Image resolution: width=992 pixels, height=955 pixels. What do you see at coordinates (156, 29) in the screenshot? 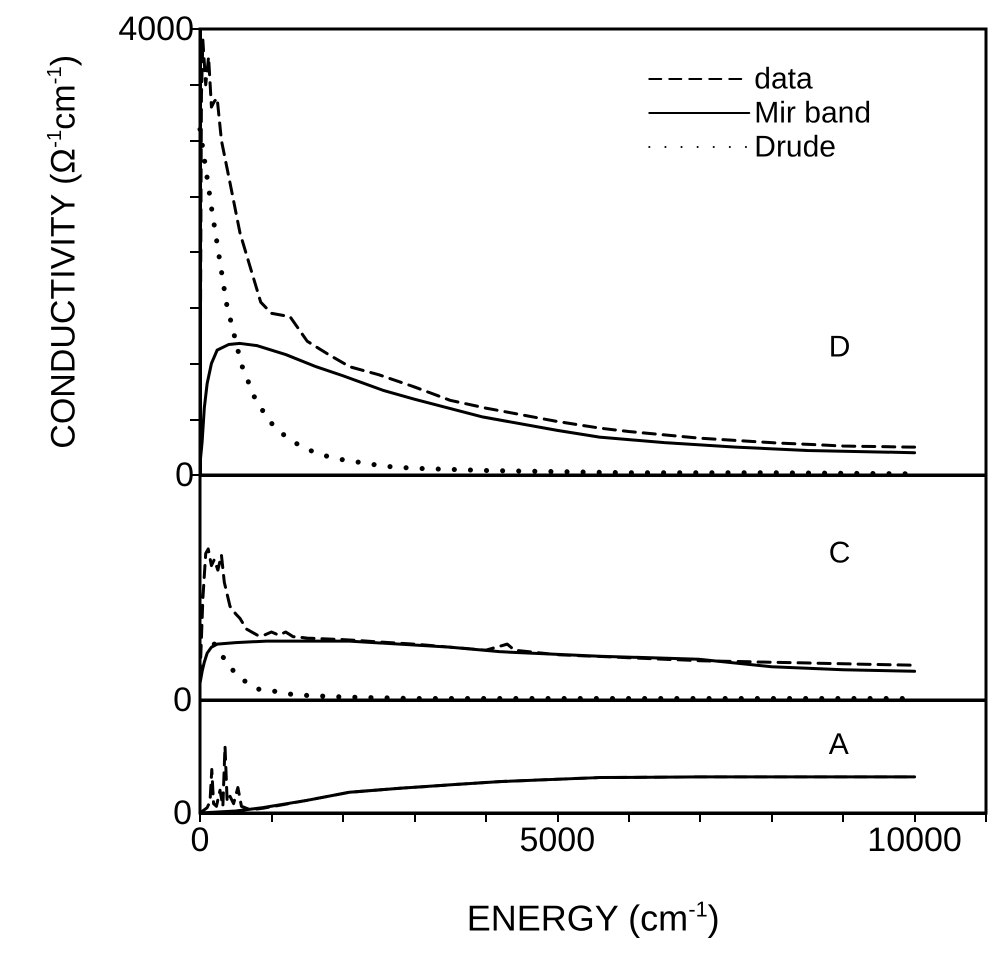
I see `y-tick-label: 4000` at bounding box center [156, 29].